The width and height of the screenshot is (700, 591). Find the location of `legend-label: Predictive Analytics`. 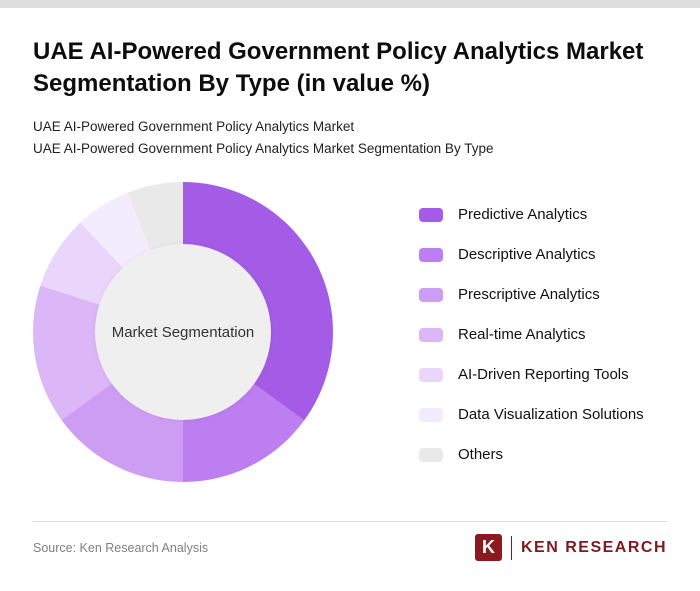

legend-label: Predictive Analytics is located at coordinates (523, 215).